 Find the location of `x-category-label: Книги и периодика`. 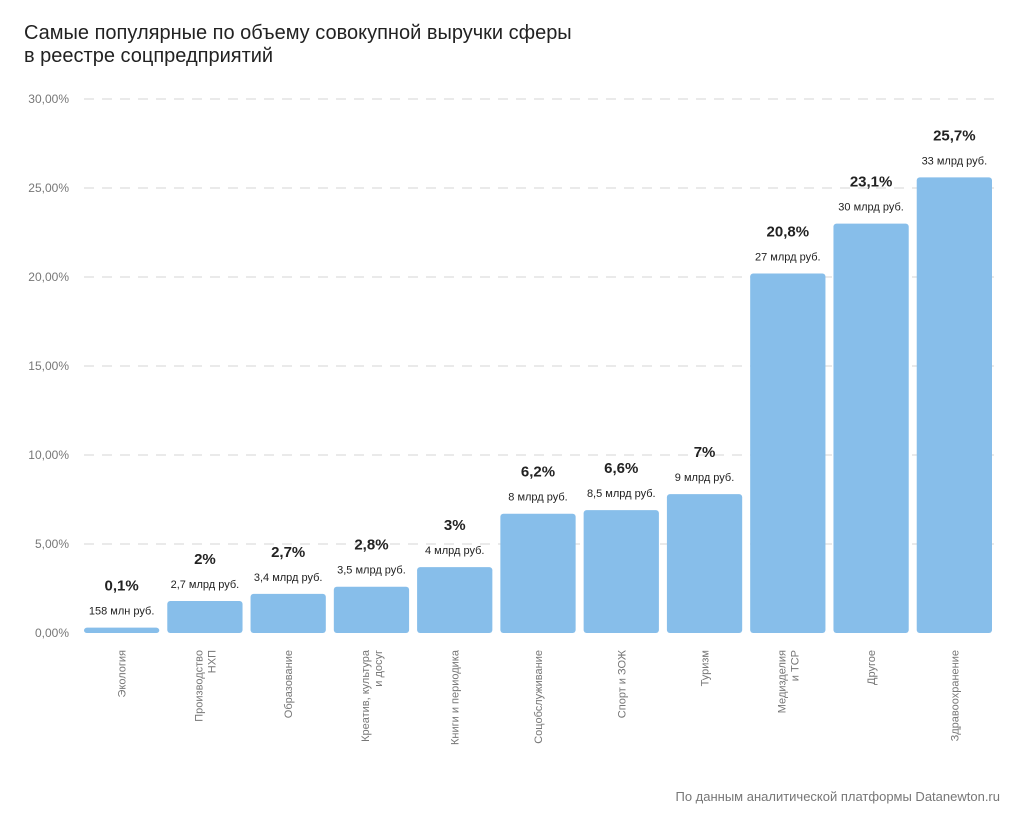

x-category-label: Книги и периодика is located at coordinates (456, 697).